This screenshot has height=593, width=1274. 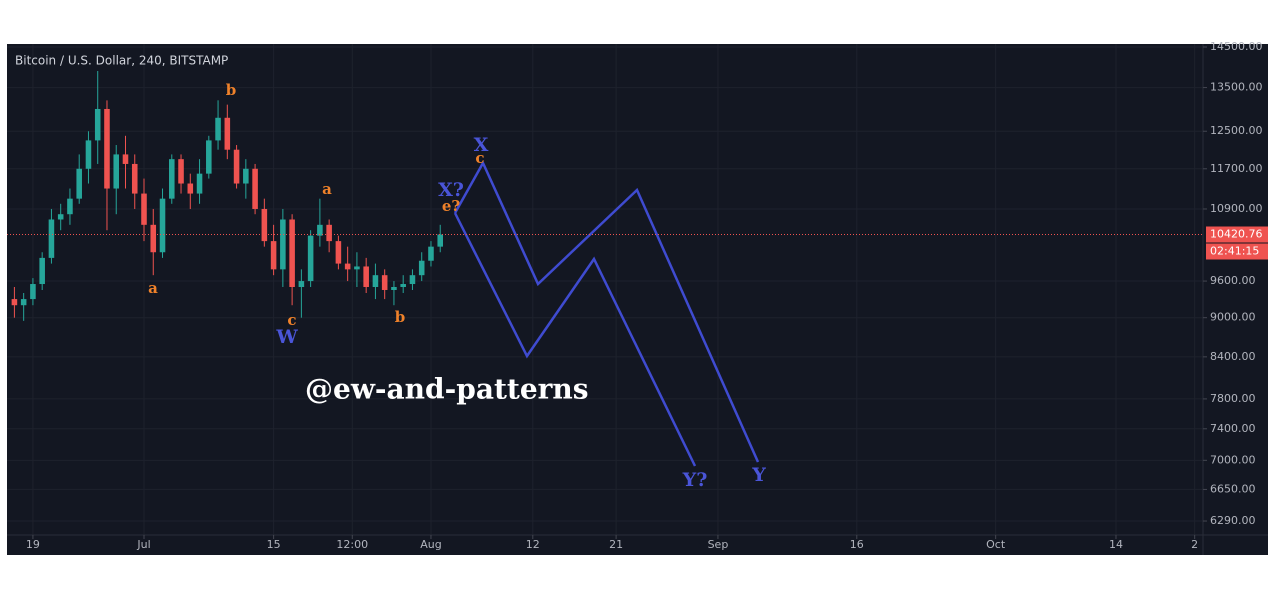 I want to click on x-tick-label: Sep, so click(x=718, y=544).